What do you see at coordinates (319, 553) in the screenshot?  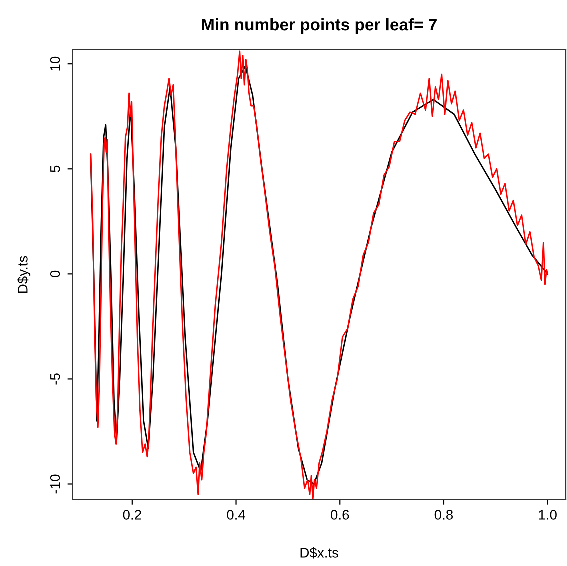 I see `x-axis-title: D$x.ts` at bounding box center [319, 553].